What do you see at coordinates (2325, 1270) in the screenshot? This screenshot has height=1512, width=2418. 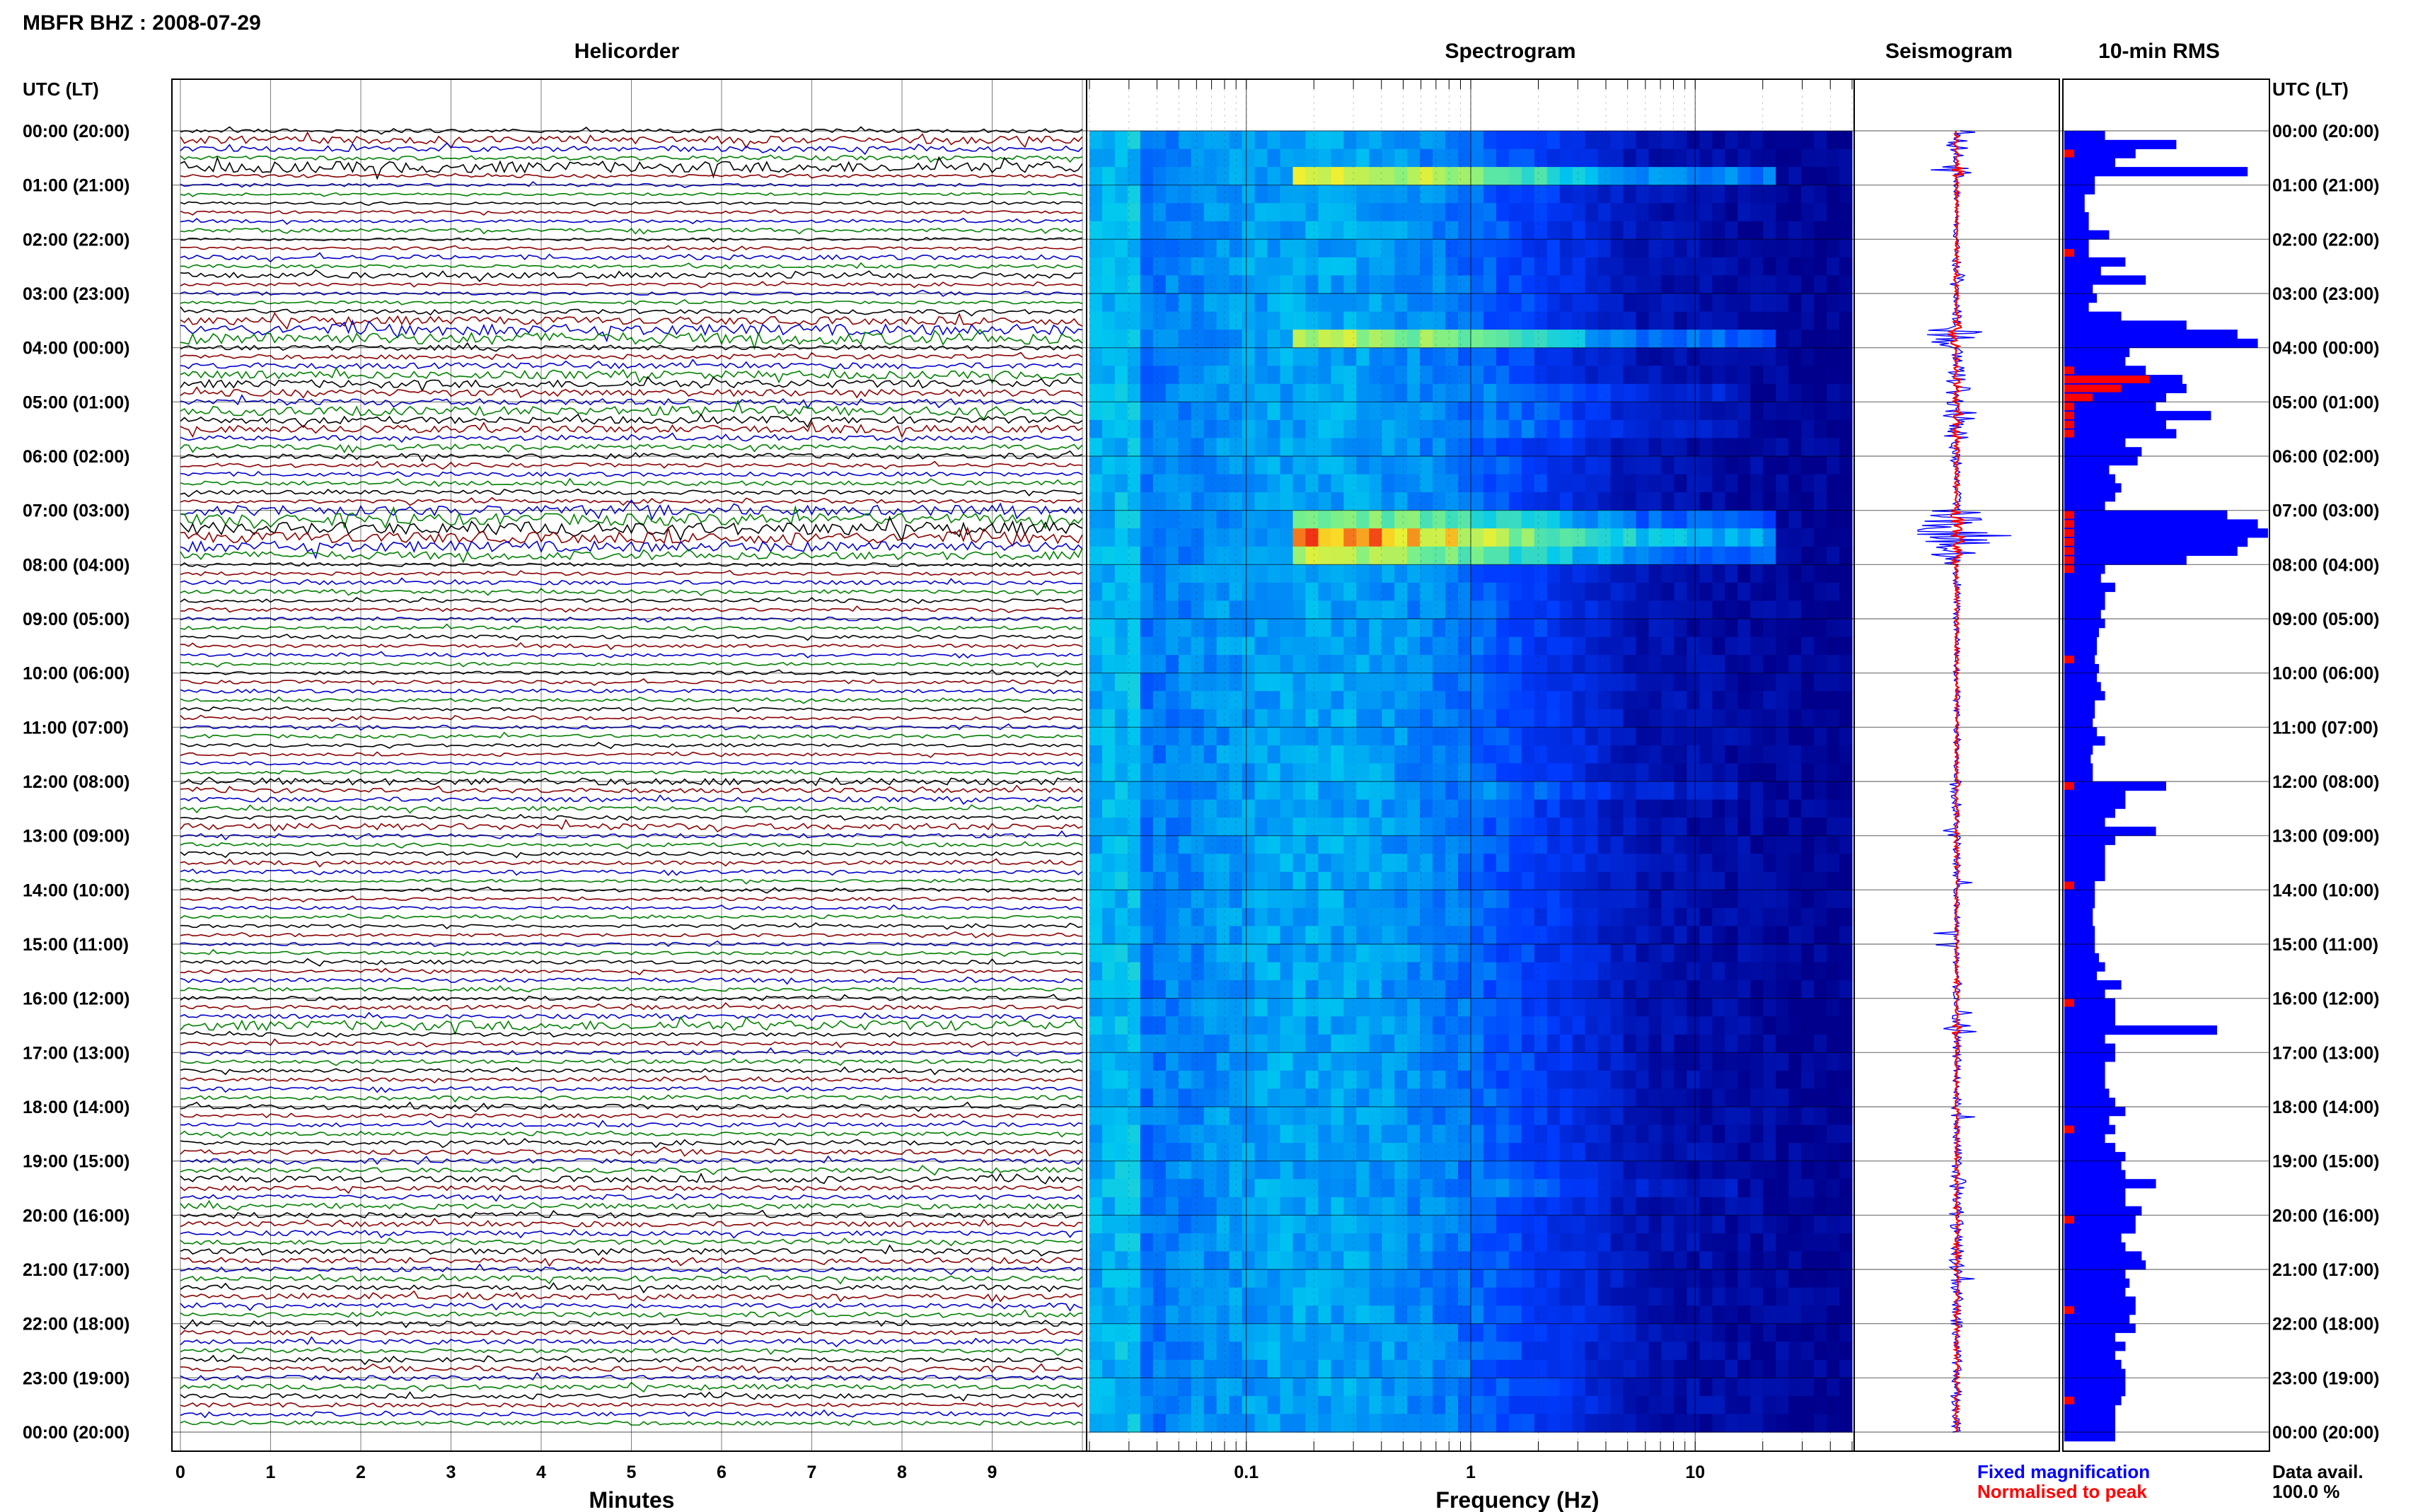 I see `time-tick-right: 21:00 (17:00)` at bounding box center [2325, 1270].